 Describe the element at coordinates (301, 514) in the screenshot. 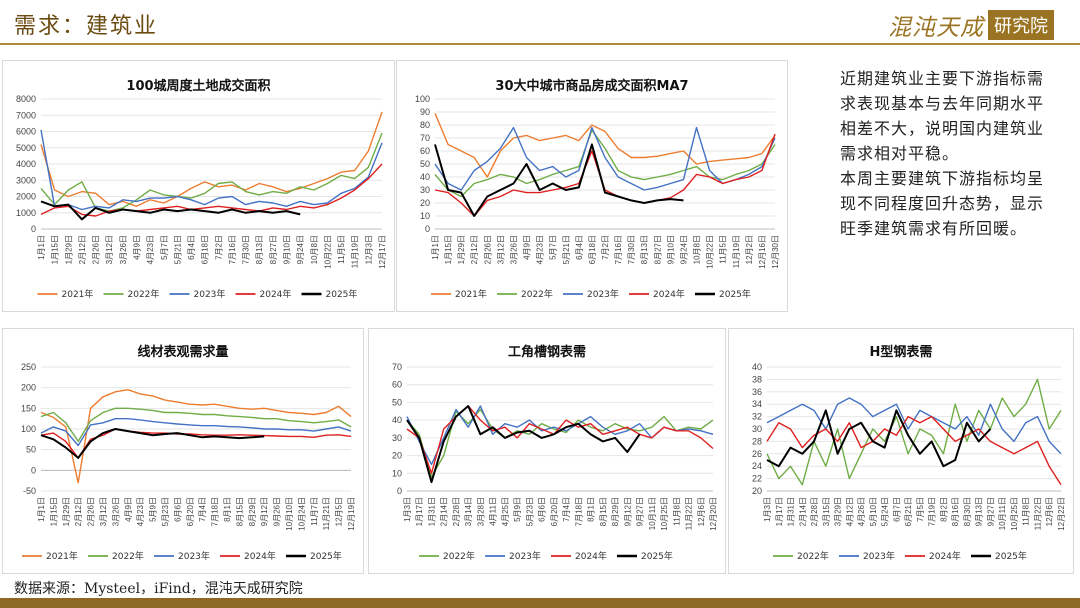

I see `x-tick-label: 10月24日` at that location.